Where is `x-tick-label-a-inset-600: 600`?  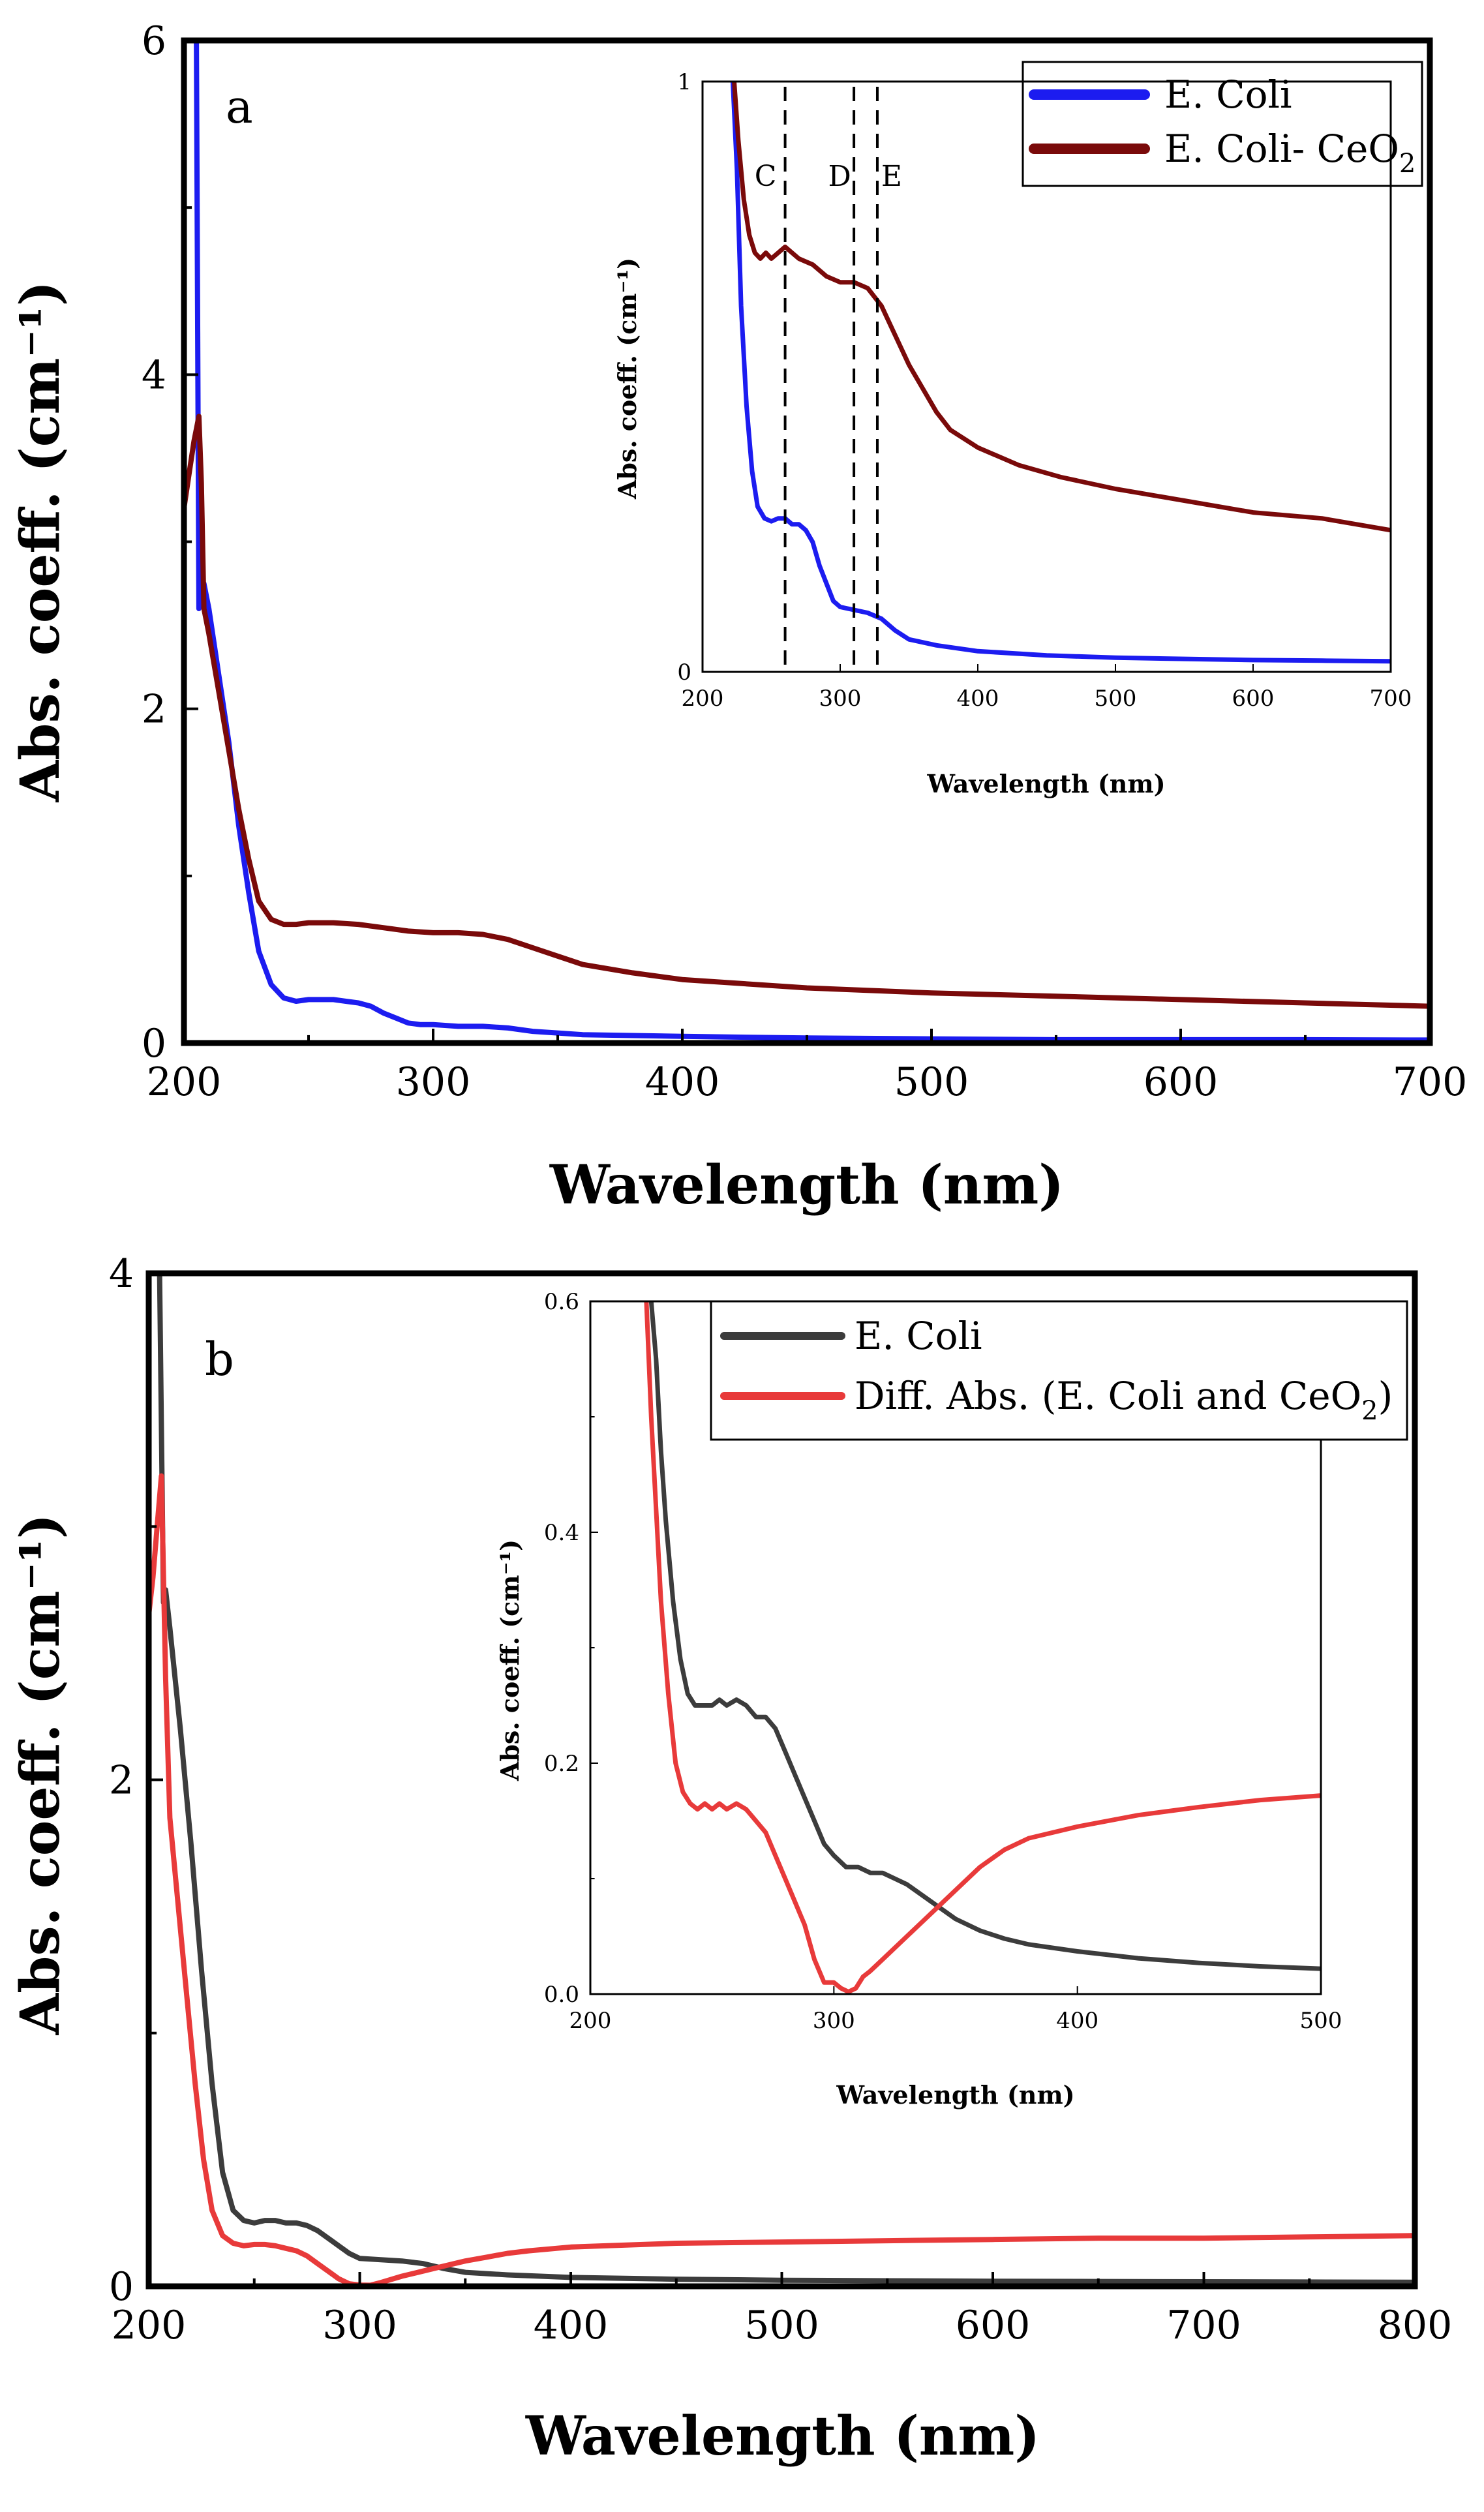 x-tick-label-a-inset-600: 600 is located at coordinates (1253, 699).